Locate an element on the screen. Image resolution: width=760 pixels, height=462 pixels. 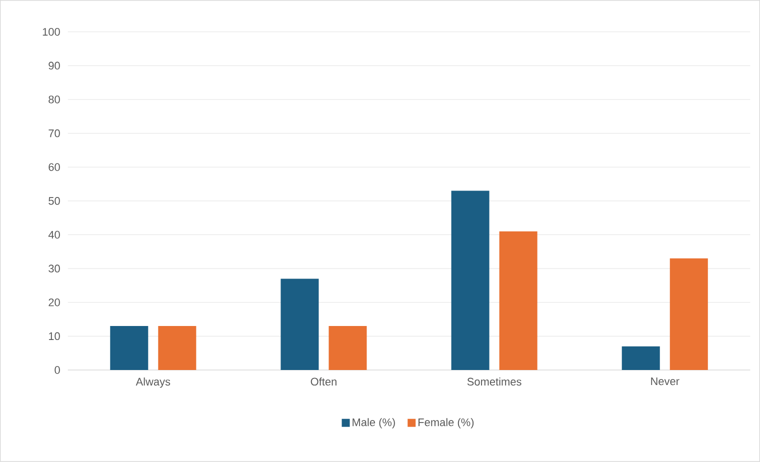
x-tick-label: Never is located at coordinates (665, 382).